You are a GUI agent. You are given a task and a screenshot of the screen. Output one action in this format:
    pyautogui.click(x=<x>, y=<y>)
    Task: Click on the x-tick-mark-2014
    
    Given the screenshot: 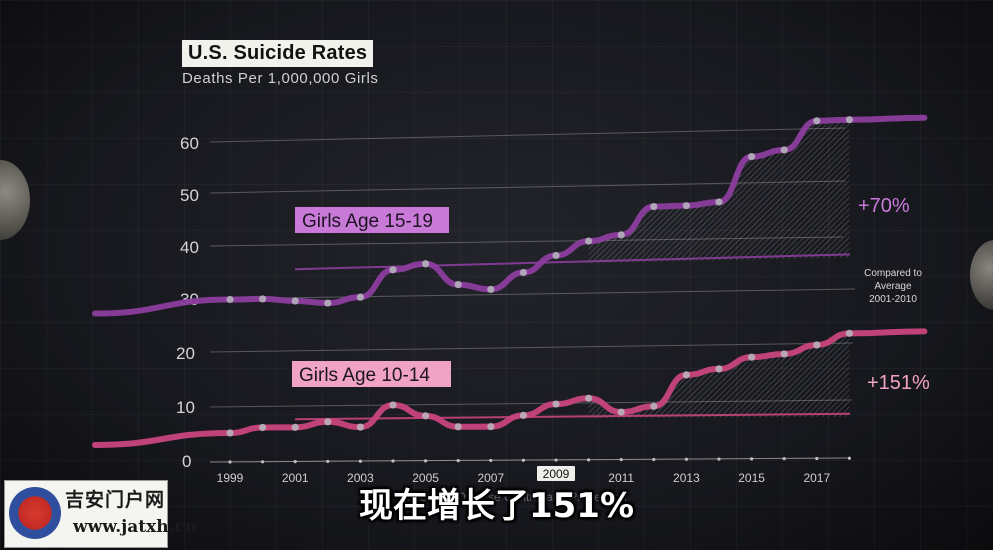 What is the action you would take?
    pyautogui.click(x=719, y=459)
    